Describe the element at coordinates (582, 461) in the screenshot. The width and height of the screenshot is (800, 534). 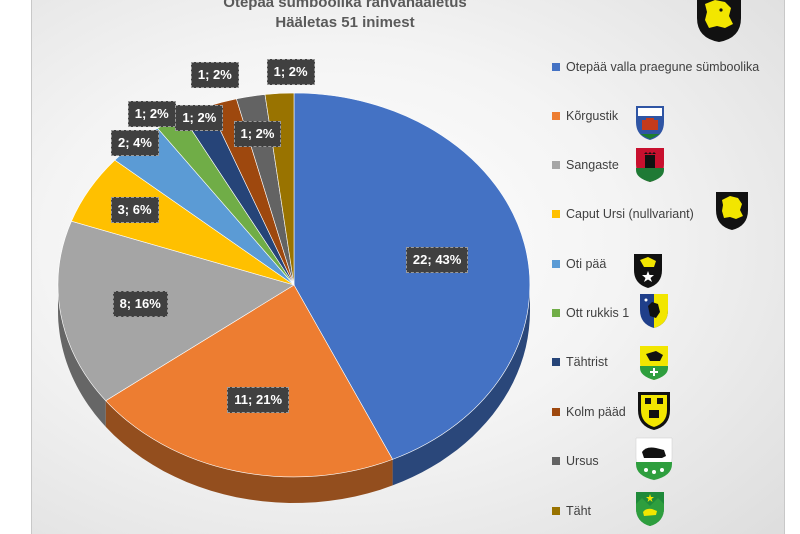
I see `legend-label: Ursus` at that location.